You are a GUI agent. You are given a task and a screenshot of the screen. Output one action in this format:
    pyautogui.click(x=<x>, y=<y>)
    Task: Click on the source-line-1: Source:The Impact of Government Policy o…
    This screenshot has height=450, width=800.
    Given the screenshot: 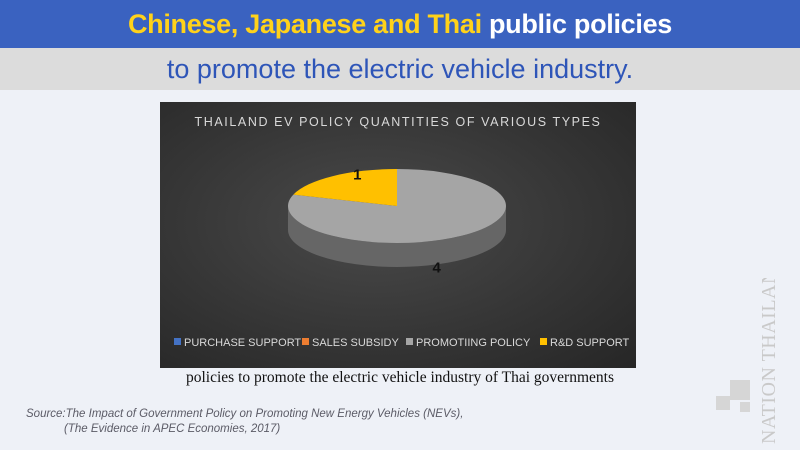 What is the action you would take?
    pyautogui.click(x=245, y=414)
    